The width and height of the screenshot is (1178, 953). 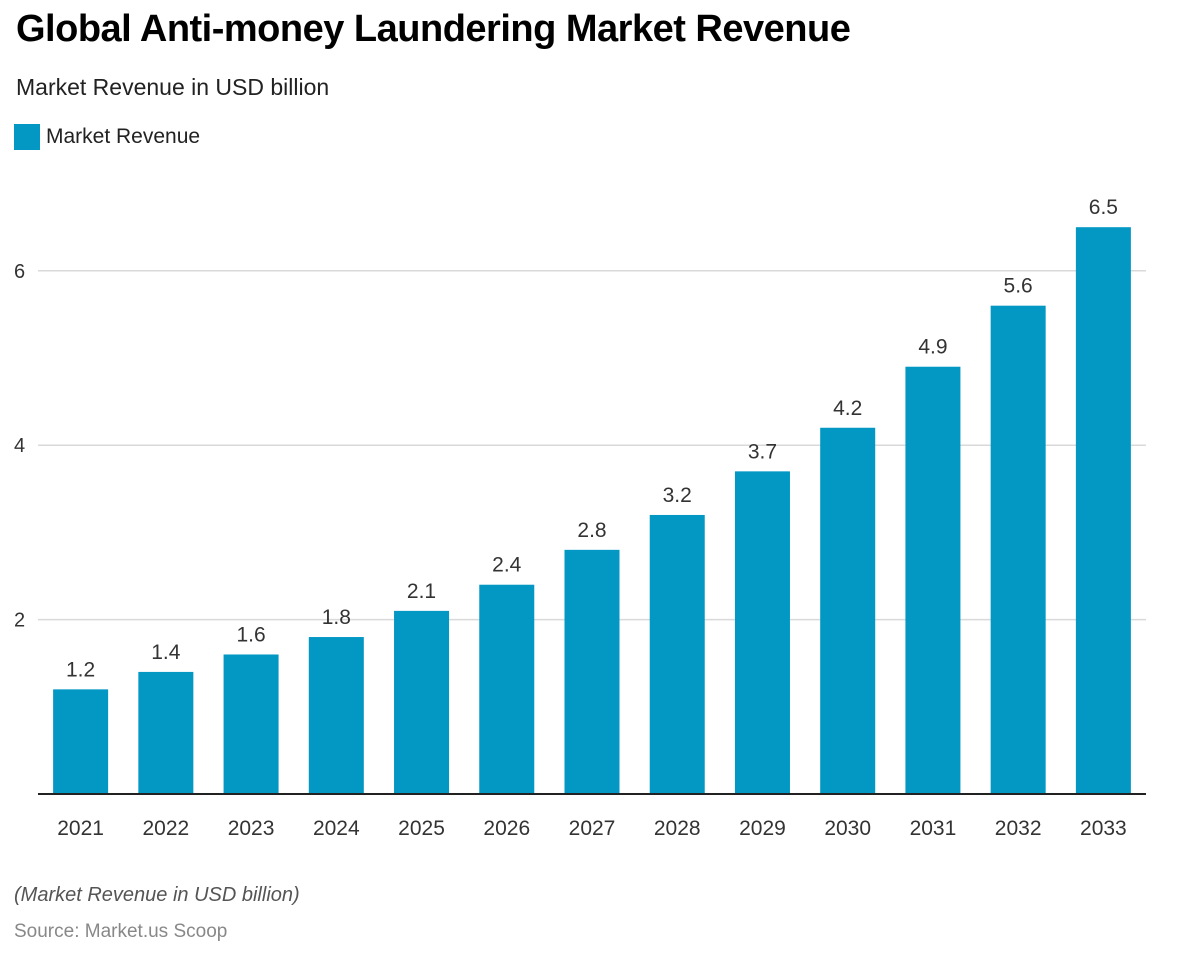 What do you see at coordinates (591, 530) in the screenshot?
I see `value-label-2027: 2.8` at bounding box center [591, 530].